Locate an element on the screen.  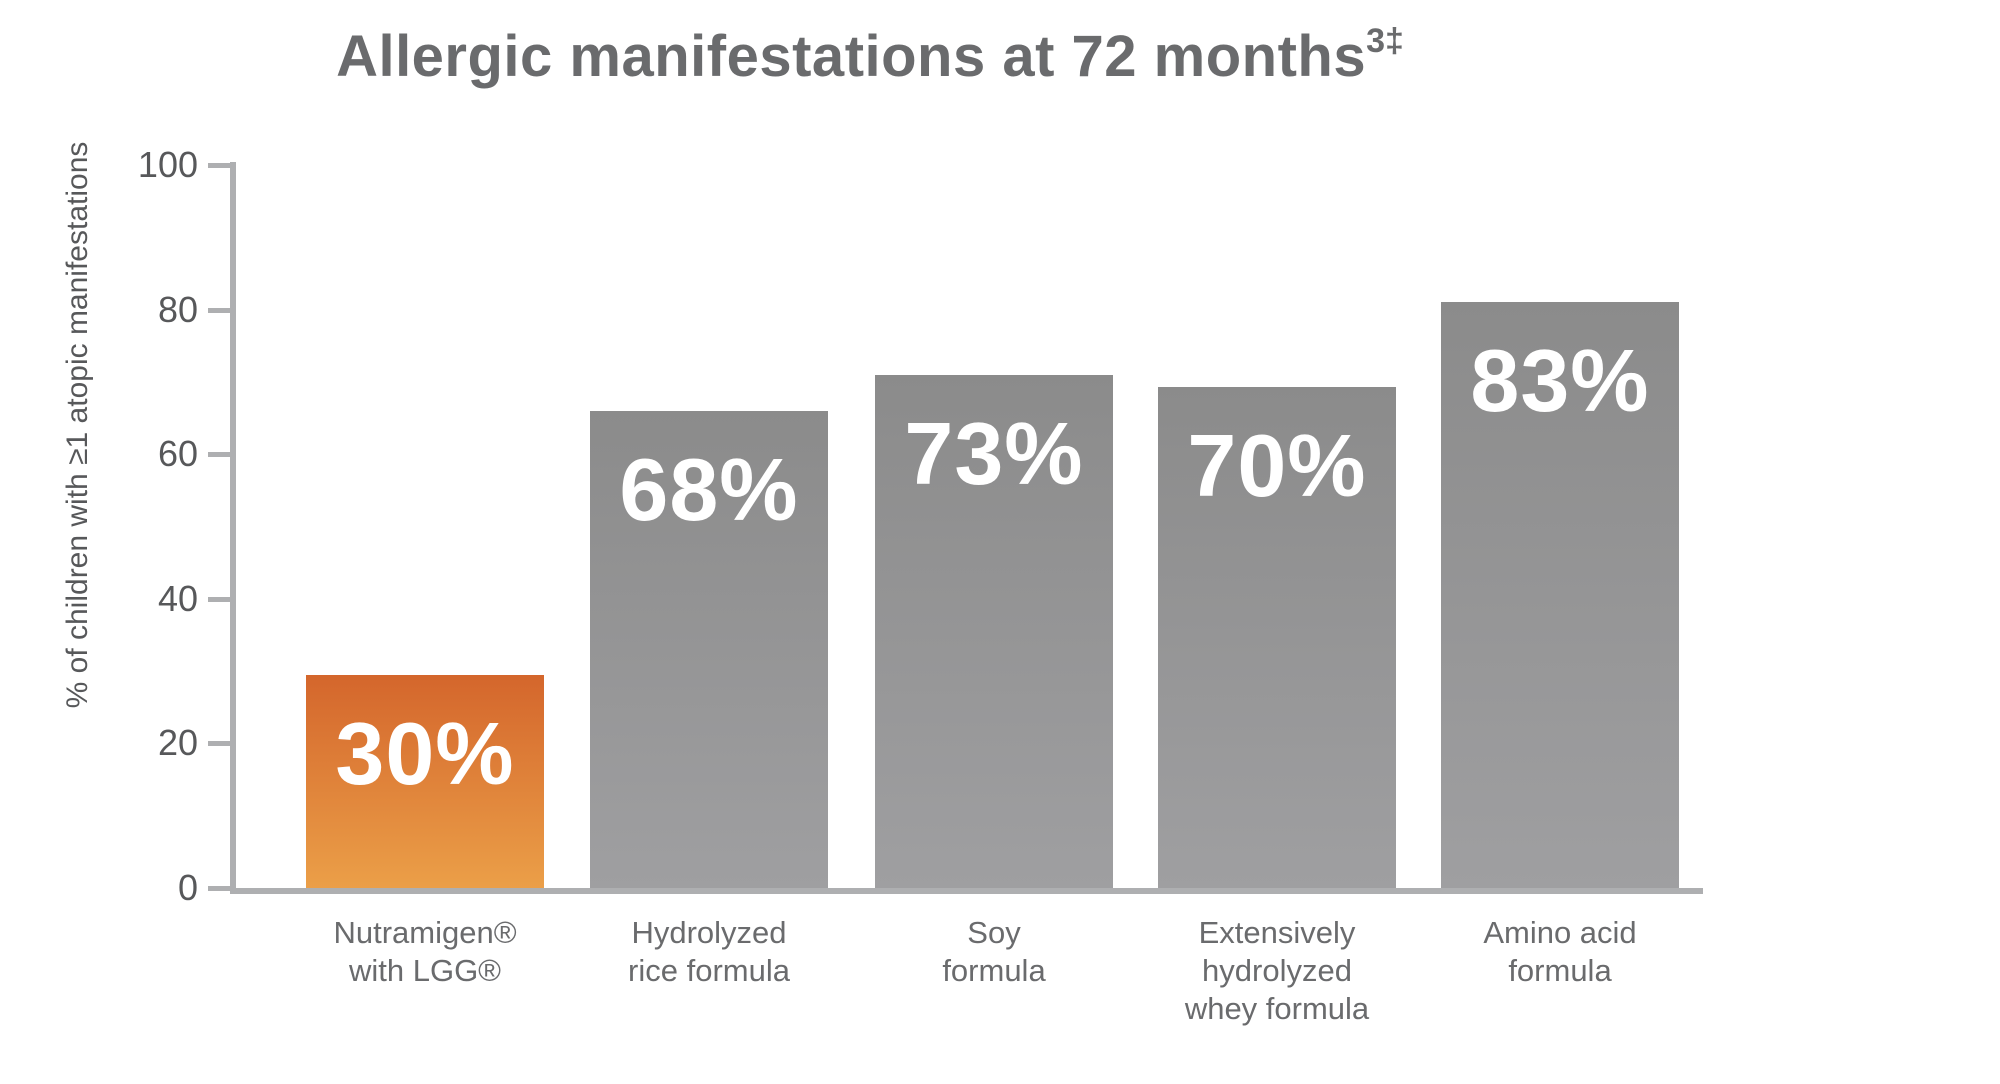
y-tick-100: 100 is located at coordinates (145, 164).